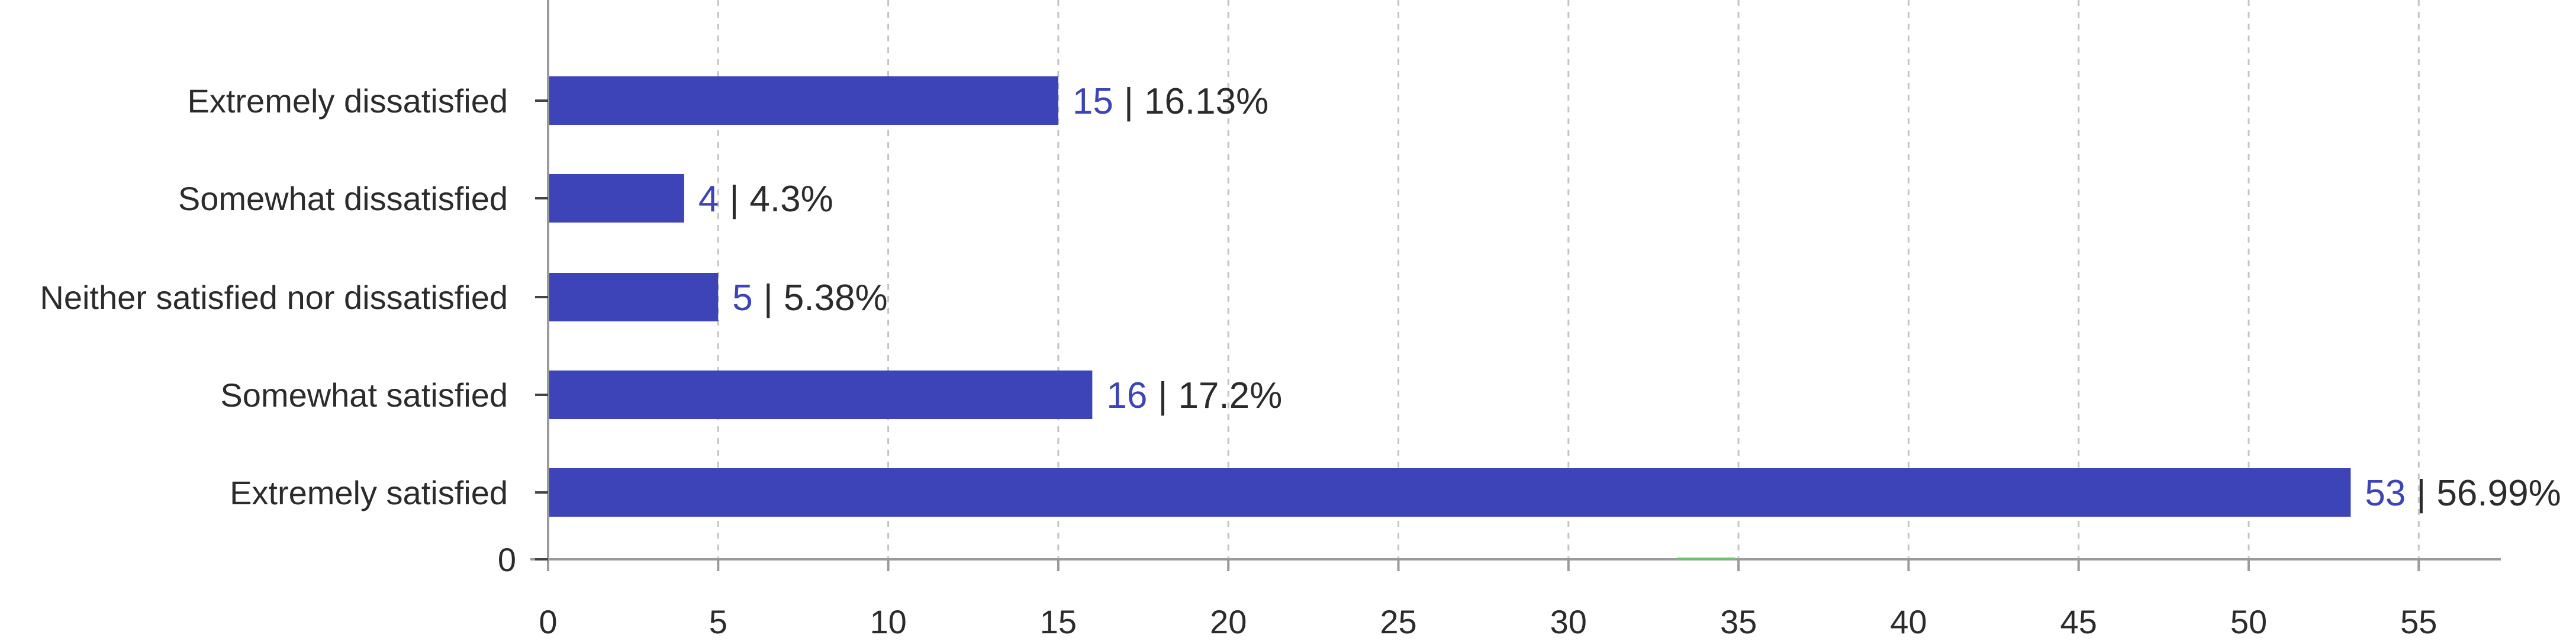 The width and height of the screenshot is (2576, 641). Describe the element at coordinates (1093, 101) in the screenshot. I see `count-label-1: 15` at that location.